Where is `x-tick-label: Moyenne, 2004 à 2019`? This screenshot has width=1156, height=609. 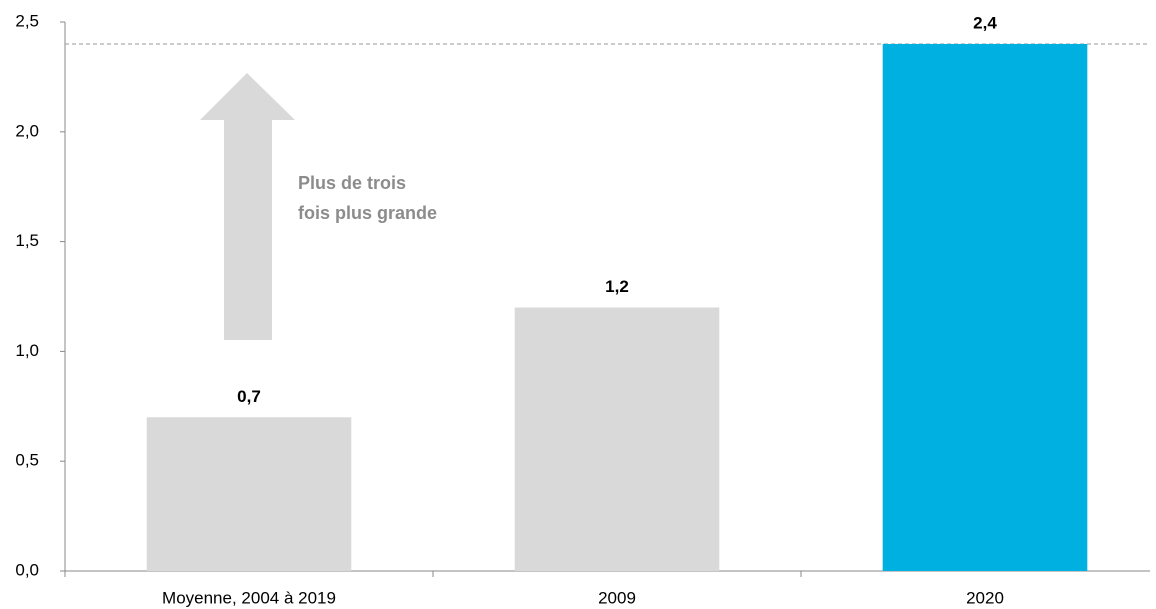
x-tick-label: Moyenne, 2004 à 2019 is located at coordinates (249, 597).